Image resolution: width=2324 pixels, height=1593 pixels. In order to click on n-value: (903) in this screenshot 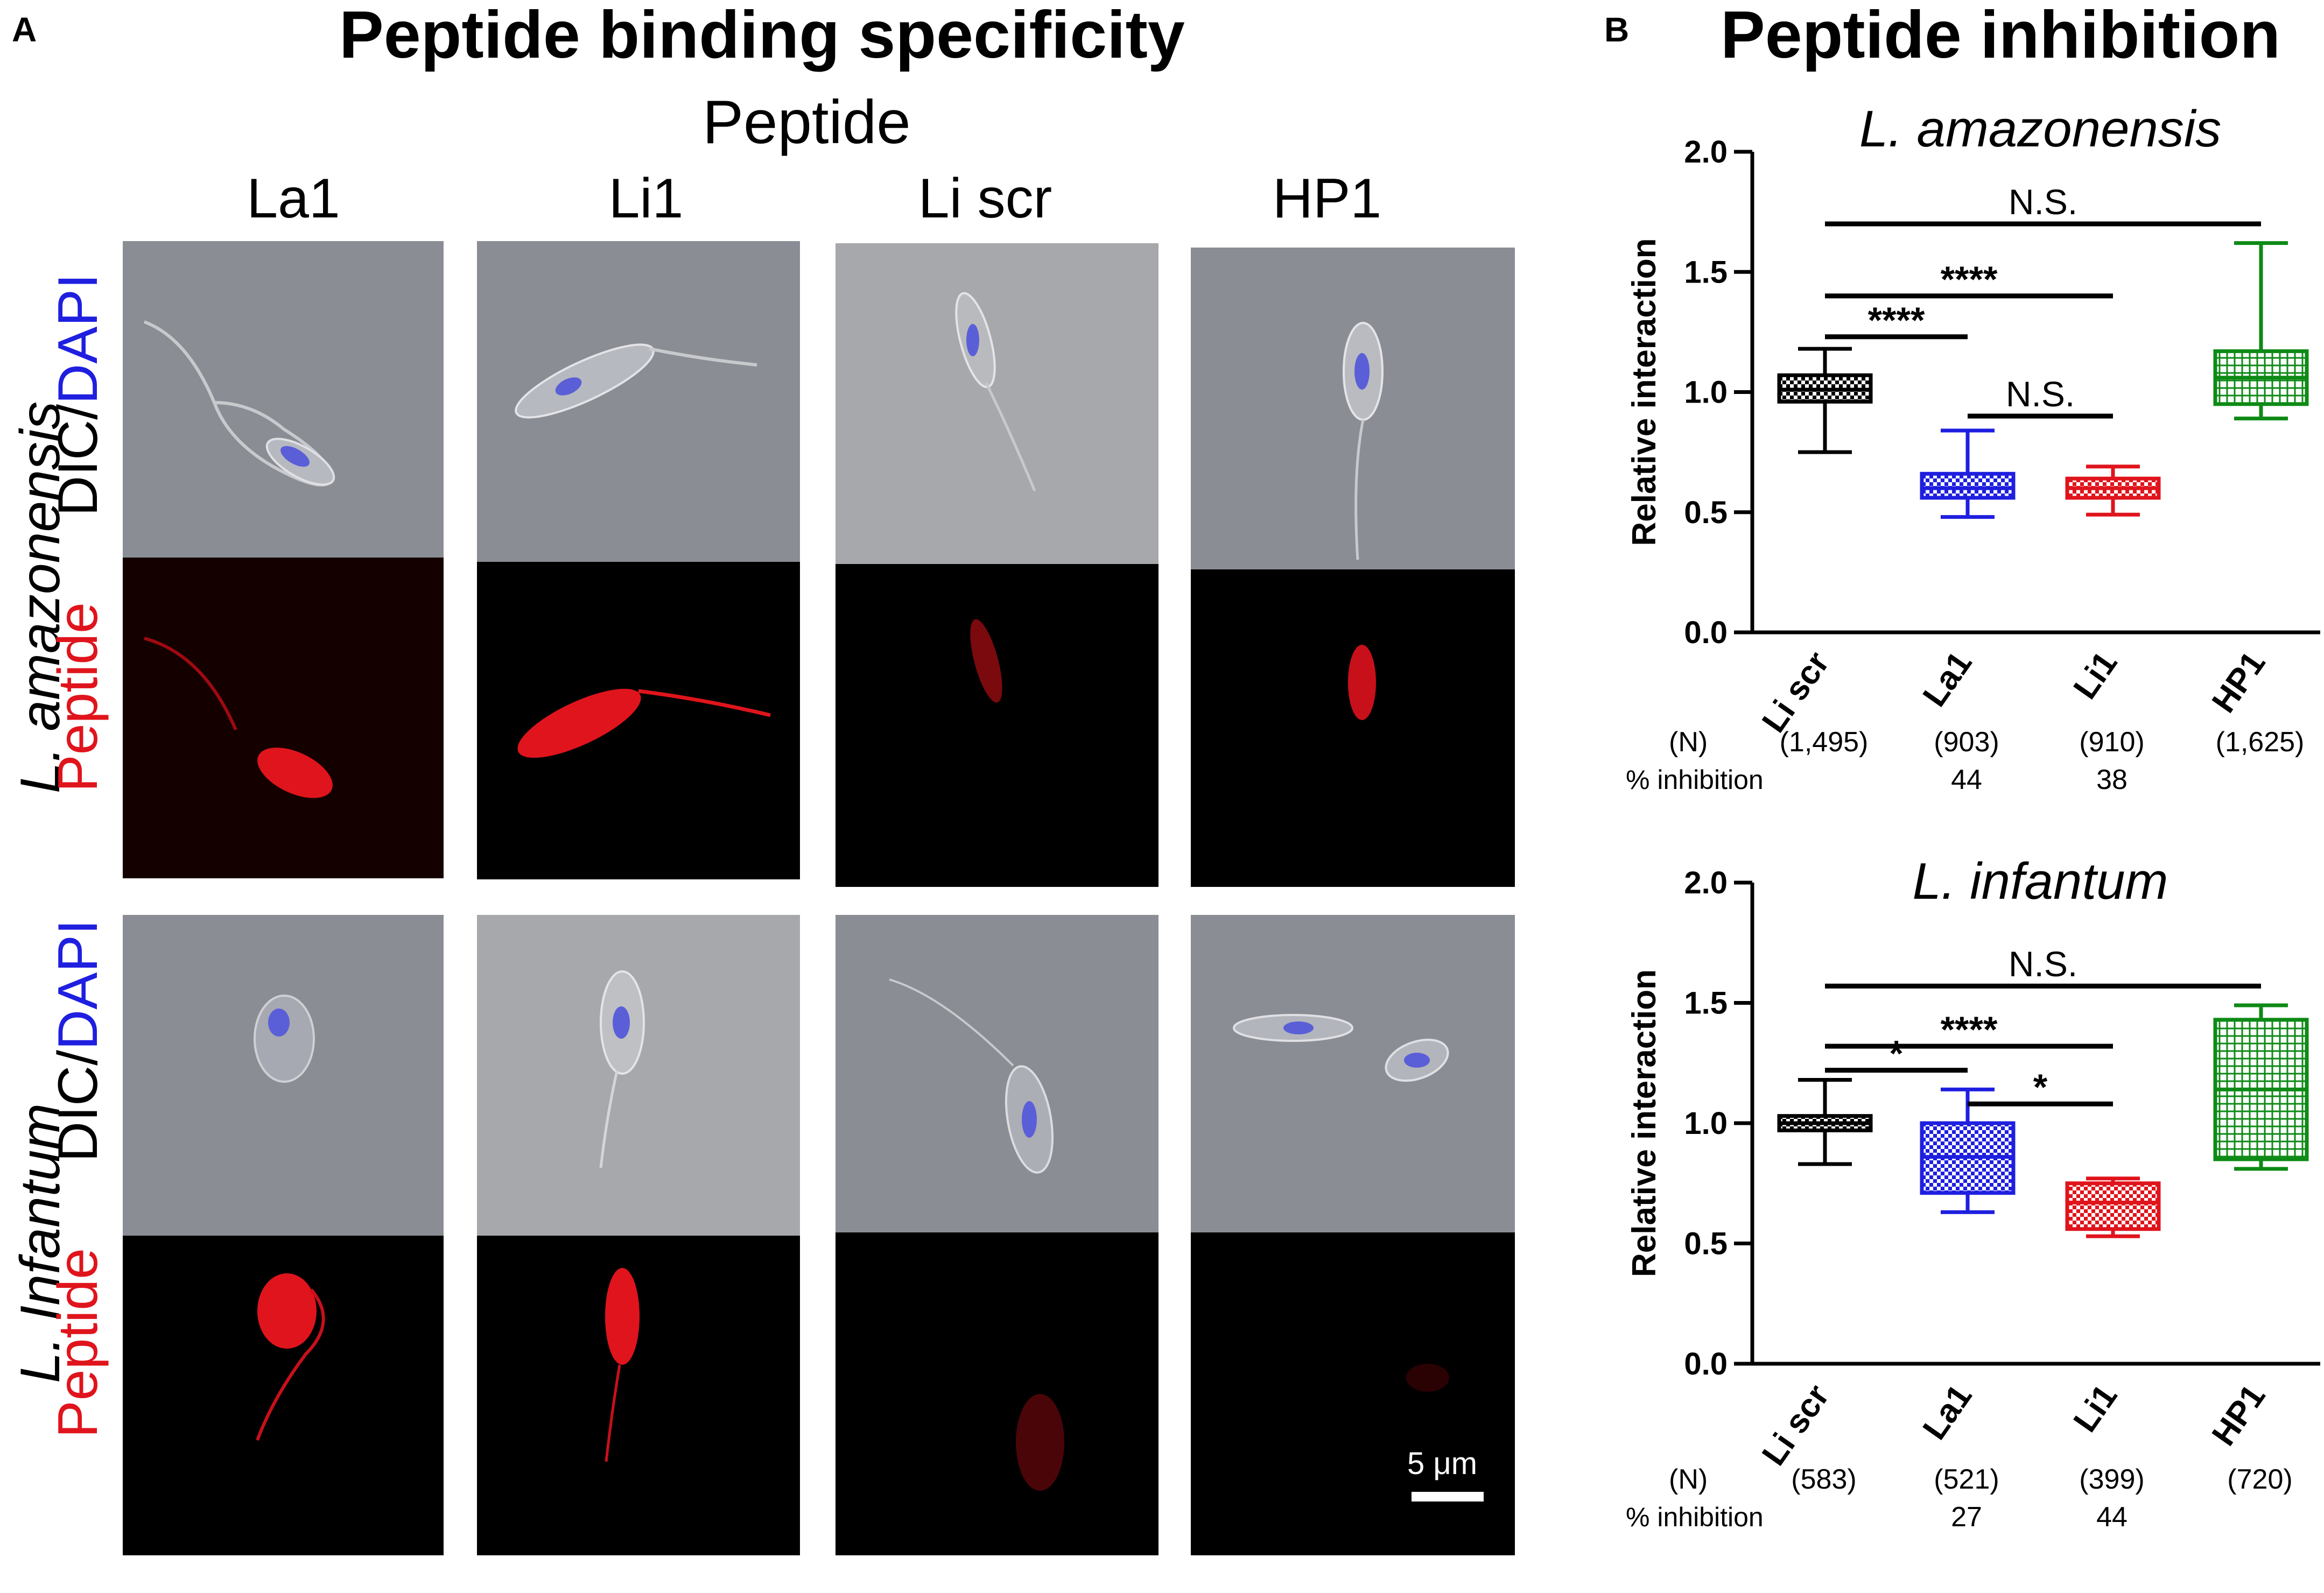, I will do `click(1966, 742)`.